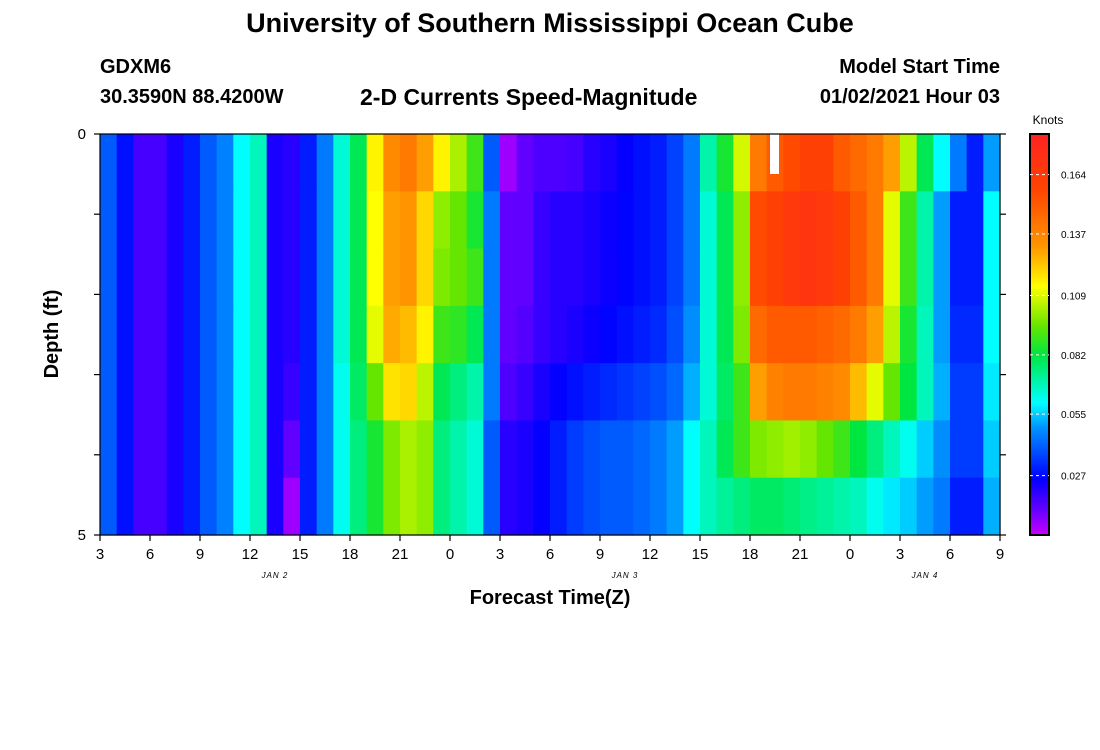  I want to click on x-date-label: JAN 4, so click(925, 575).